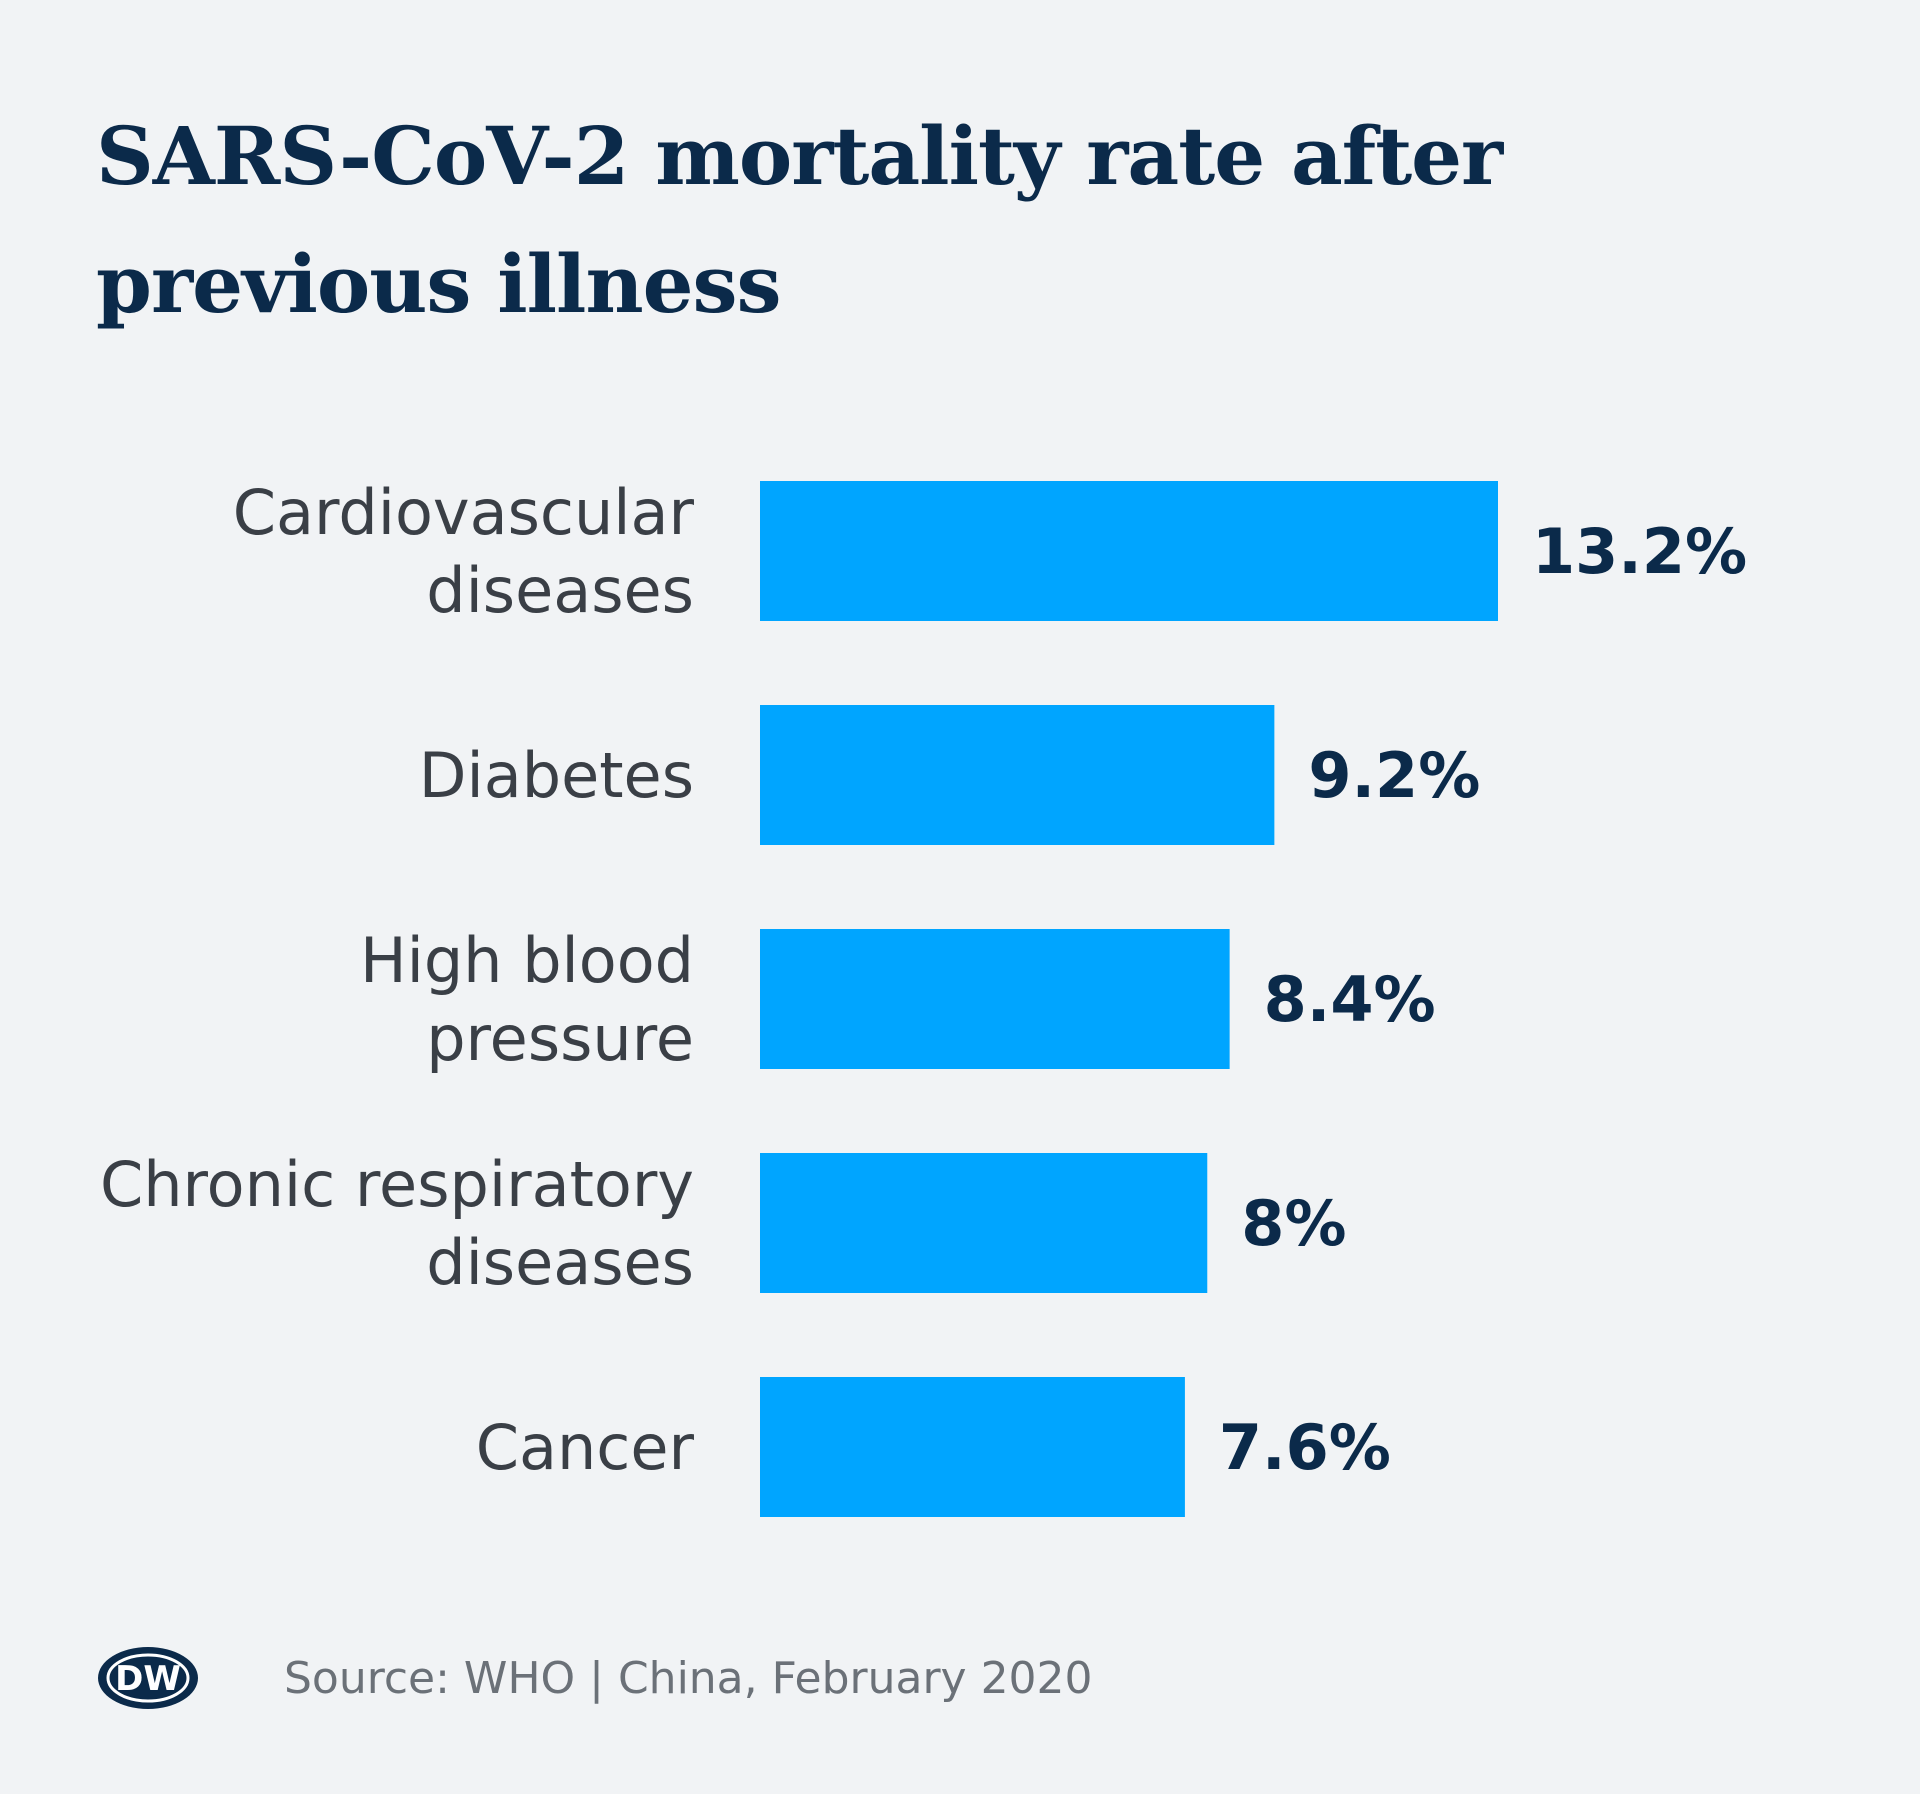 The height and width of the screenshot is (1794, 1920). I want to click on category-label-4: Cancer, so click(585, 1447).